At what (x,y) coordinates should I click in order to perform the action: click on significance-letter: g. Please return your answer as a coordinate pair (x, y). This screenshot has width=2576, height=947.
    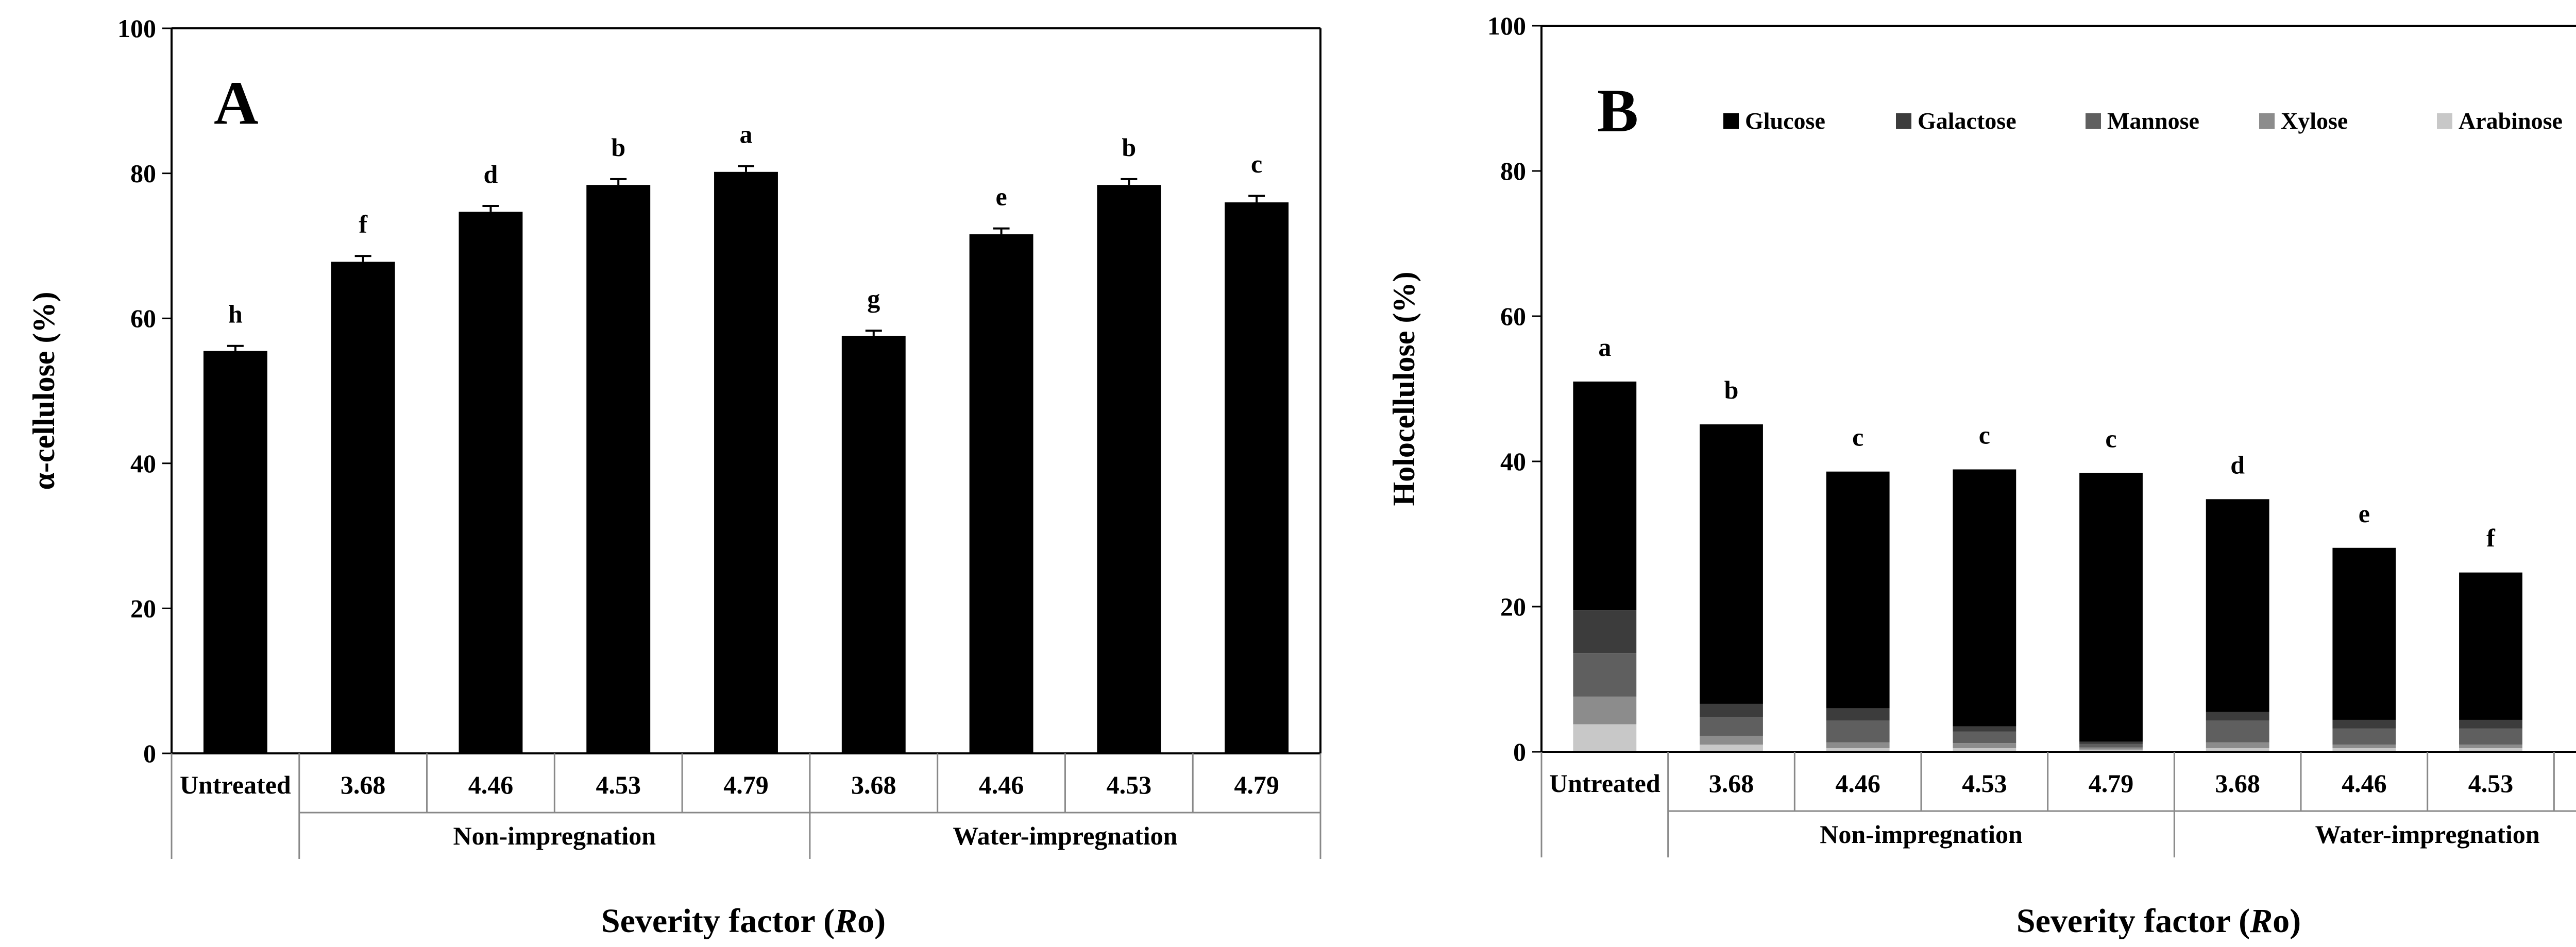
    Looking at the image, I should click on (873, 298).